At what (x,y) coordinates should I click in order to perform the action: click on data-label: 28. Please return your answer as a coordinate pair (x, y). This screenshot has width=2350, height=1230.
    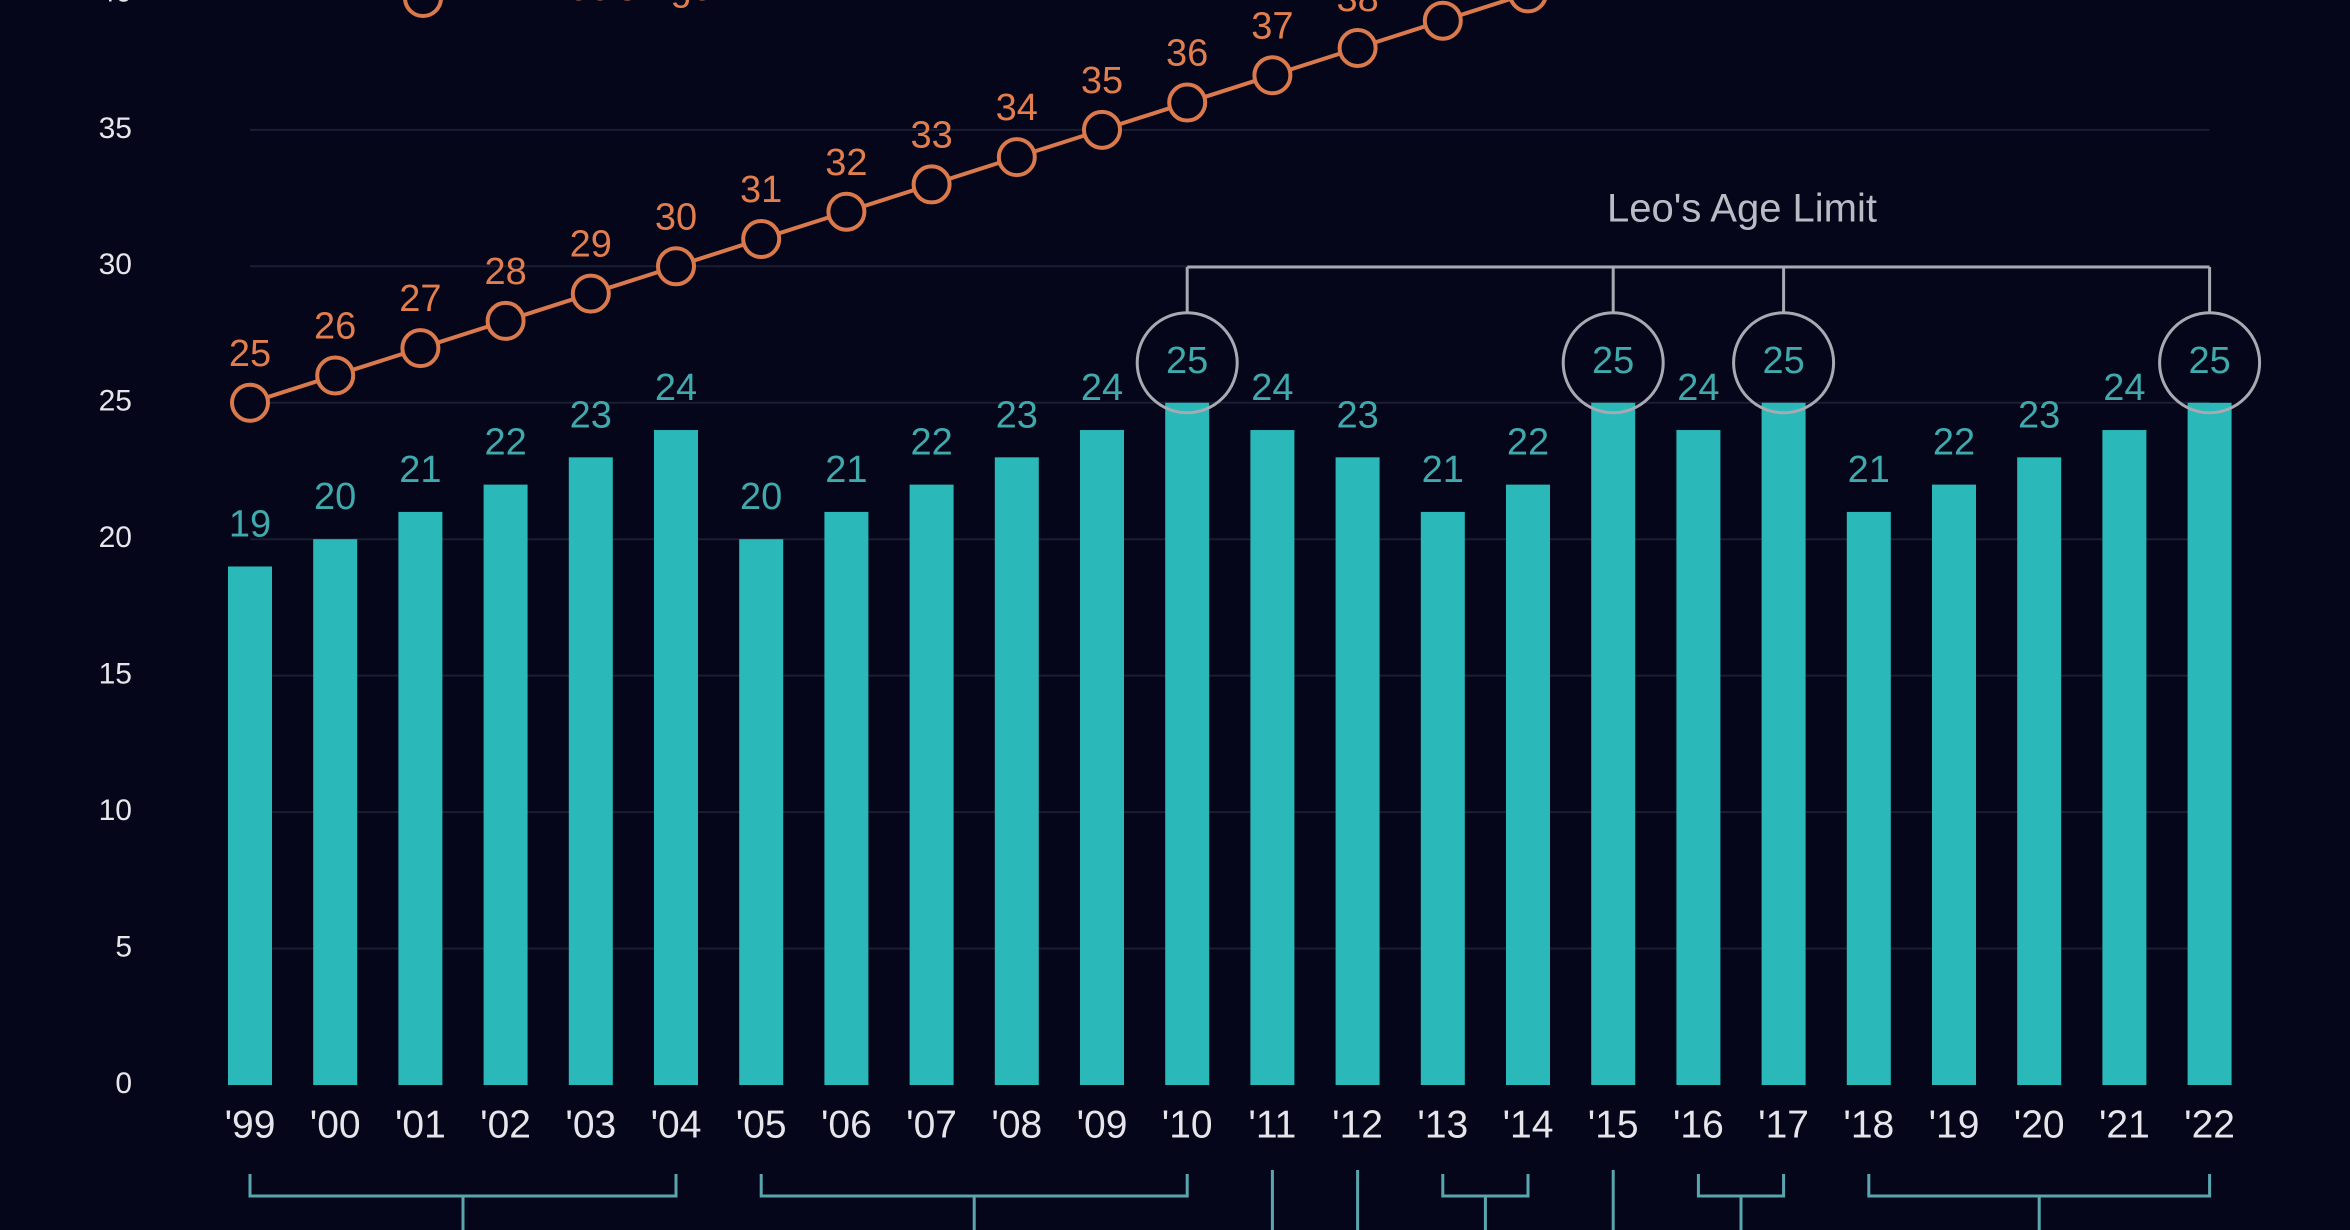
    Looking at the image, I should click on (505, 272).